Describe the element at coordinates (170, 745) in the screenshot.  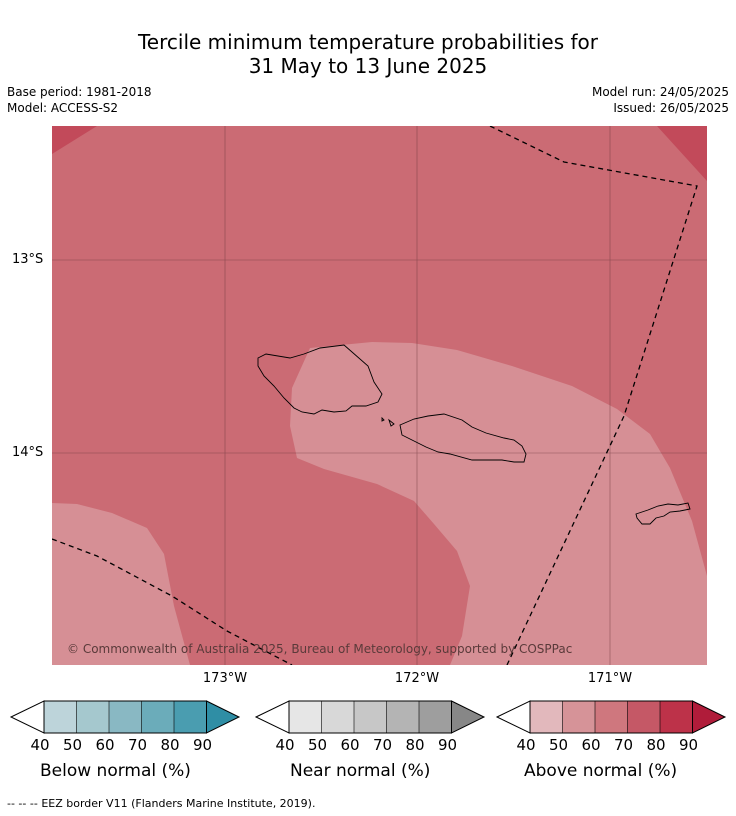
I see `legend-below-tick: 80` at that location.